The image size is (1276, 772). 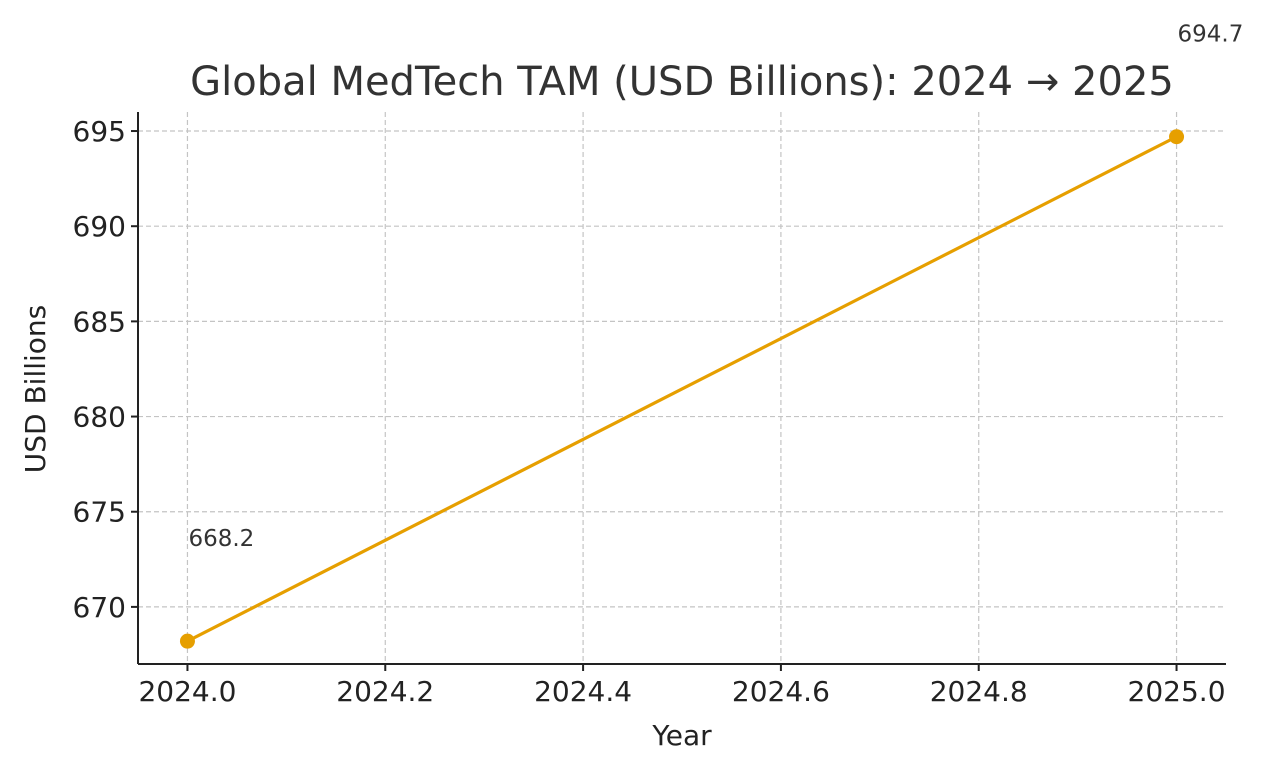 What do you see at coordinates (583, 691) in the screenshot?
I see `x-tick-label-2: 2024.4` at bounding box center [583, 691].